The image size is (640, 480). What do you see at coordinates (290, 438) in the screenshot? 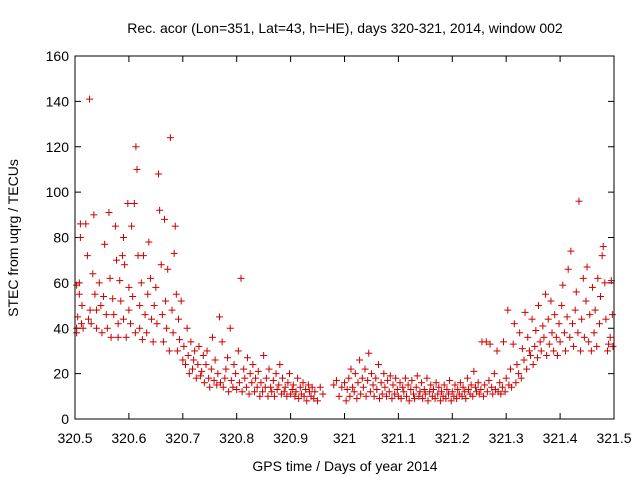
I see `x-tick-label: 320.9` at bounding box center [290, 438].